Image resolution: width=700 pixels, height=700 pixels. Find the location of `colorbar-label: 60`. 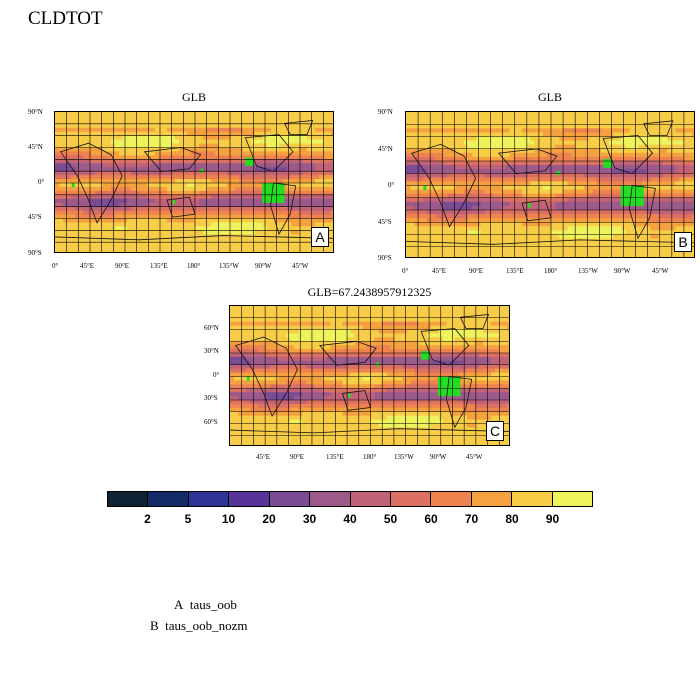

colorbar-label: 60 is located at coordinates (431, 519).